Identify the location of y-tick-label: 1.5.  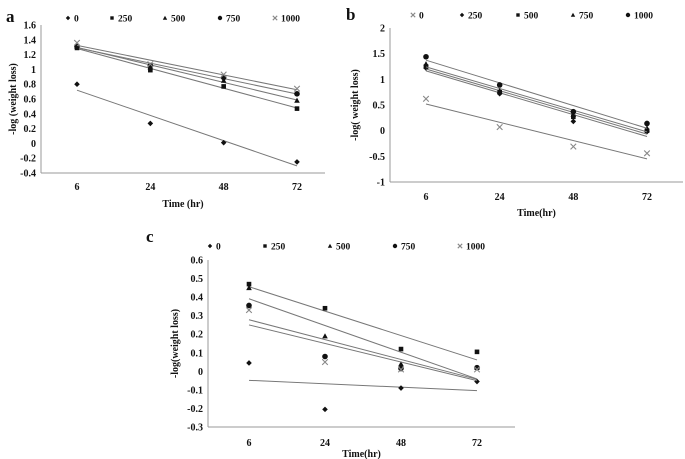
(379, 54).